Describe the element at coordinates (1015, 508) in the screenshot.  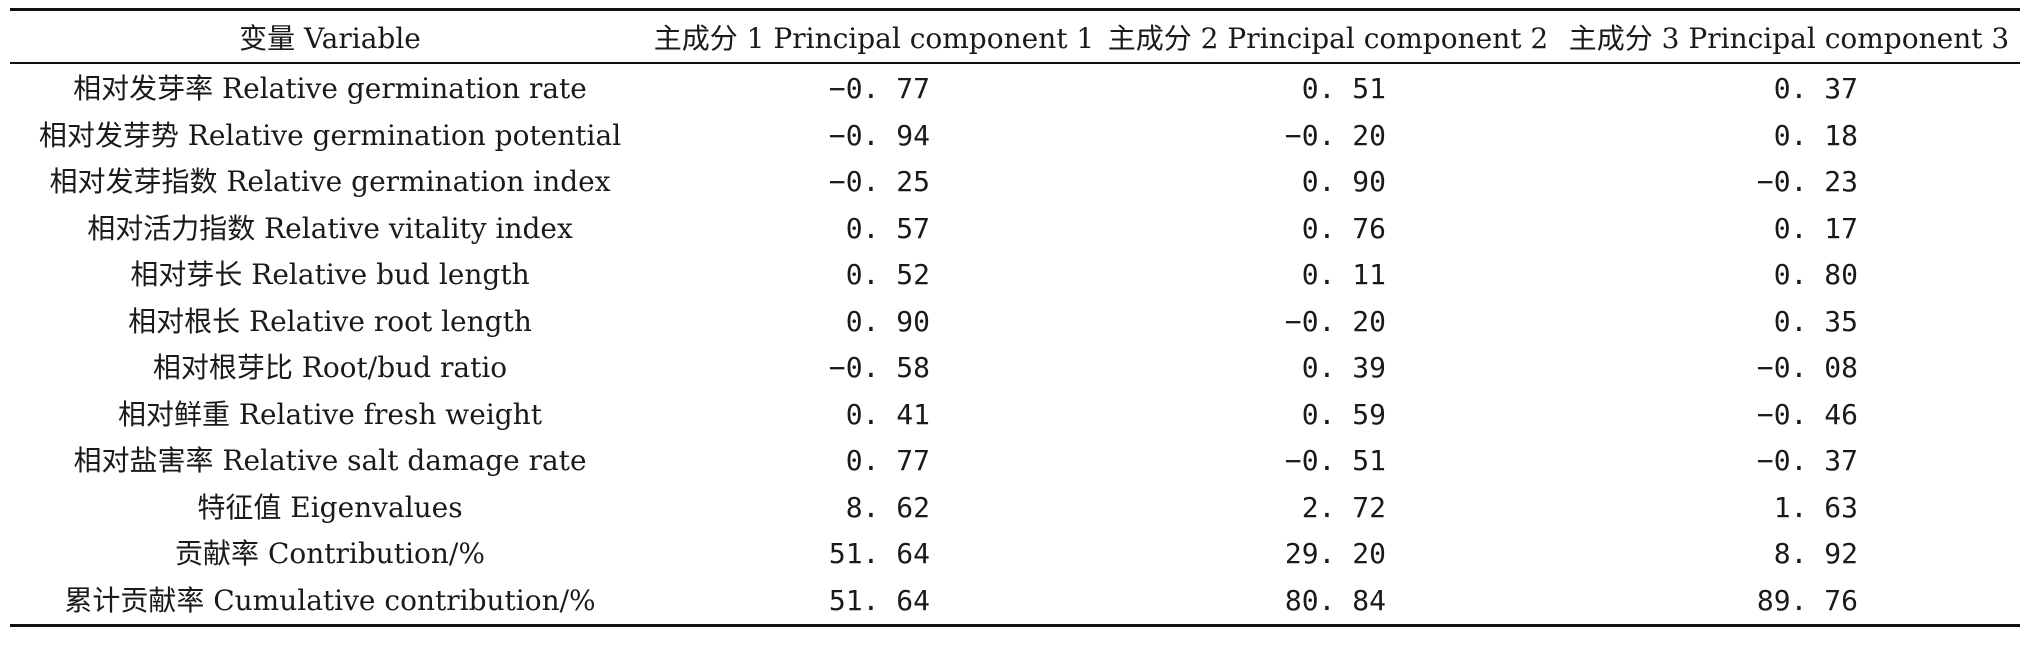
I see `table-row: 特征值 Eigenvalues 8. 62 2. 72 1. 63` at that location.